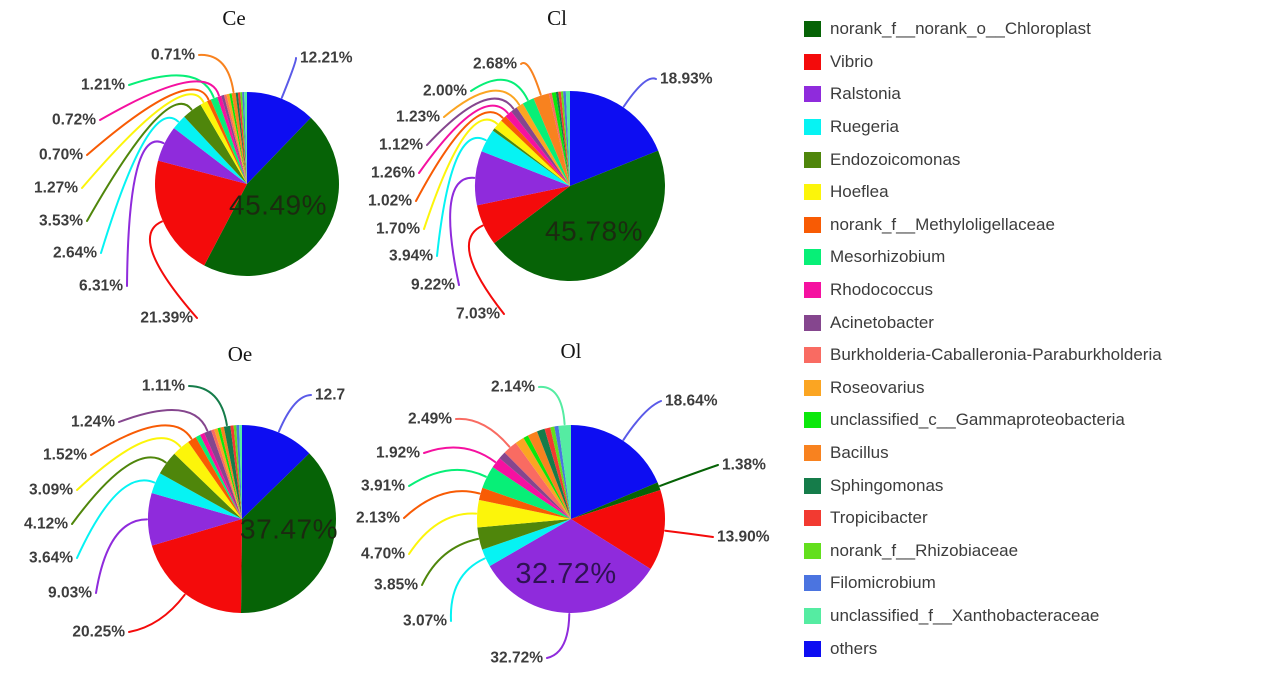 The height and width of the screenshot is (700, 1275). What do you see at coordinates (425, 621) in the screenshot?
I see `callout-label: 3.07%` at bounding box center [425, 621].